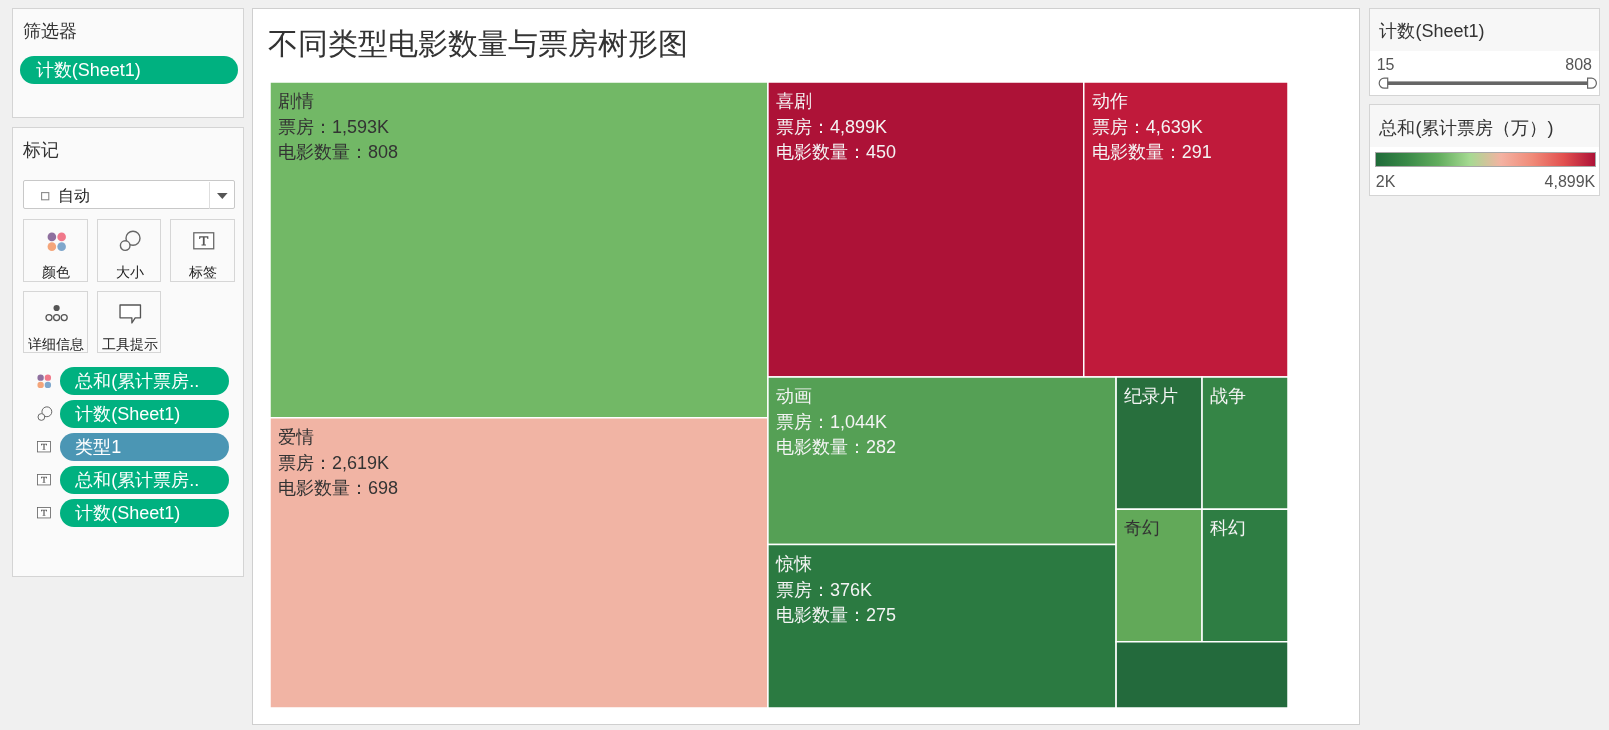 The image size is (1609, 730). I want to click on data-label: 票房：4,639K 电影数量：291, so click(1151, 139).